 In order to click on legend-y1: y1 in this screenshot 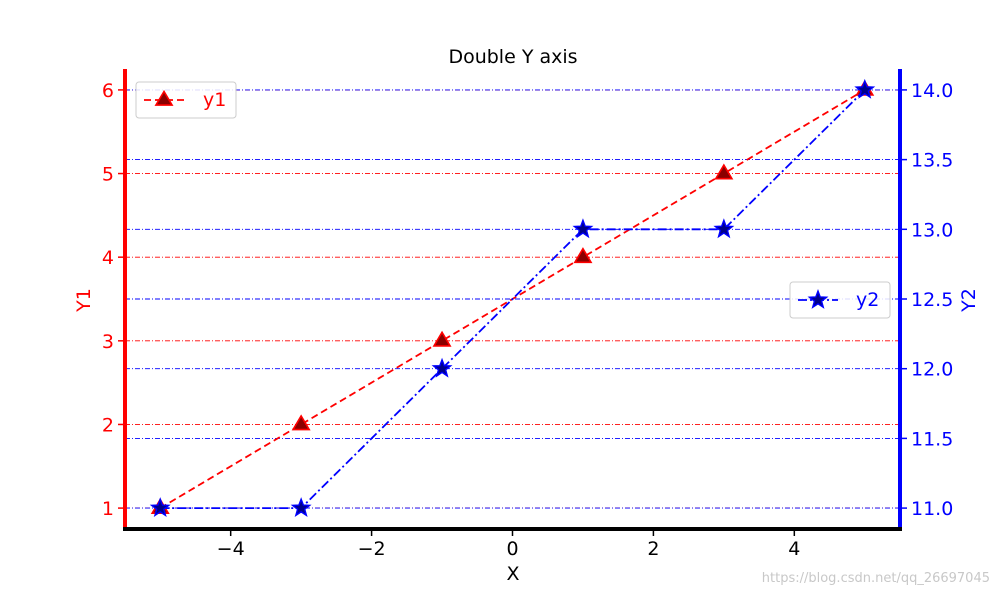, I will do `click(186, 100)`.